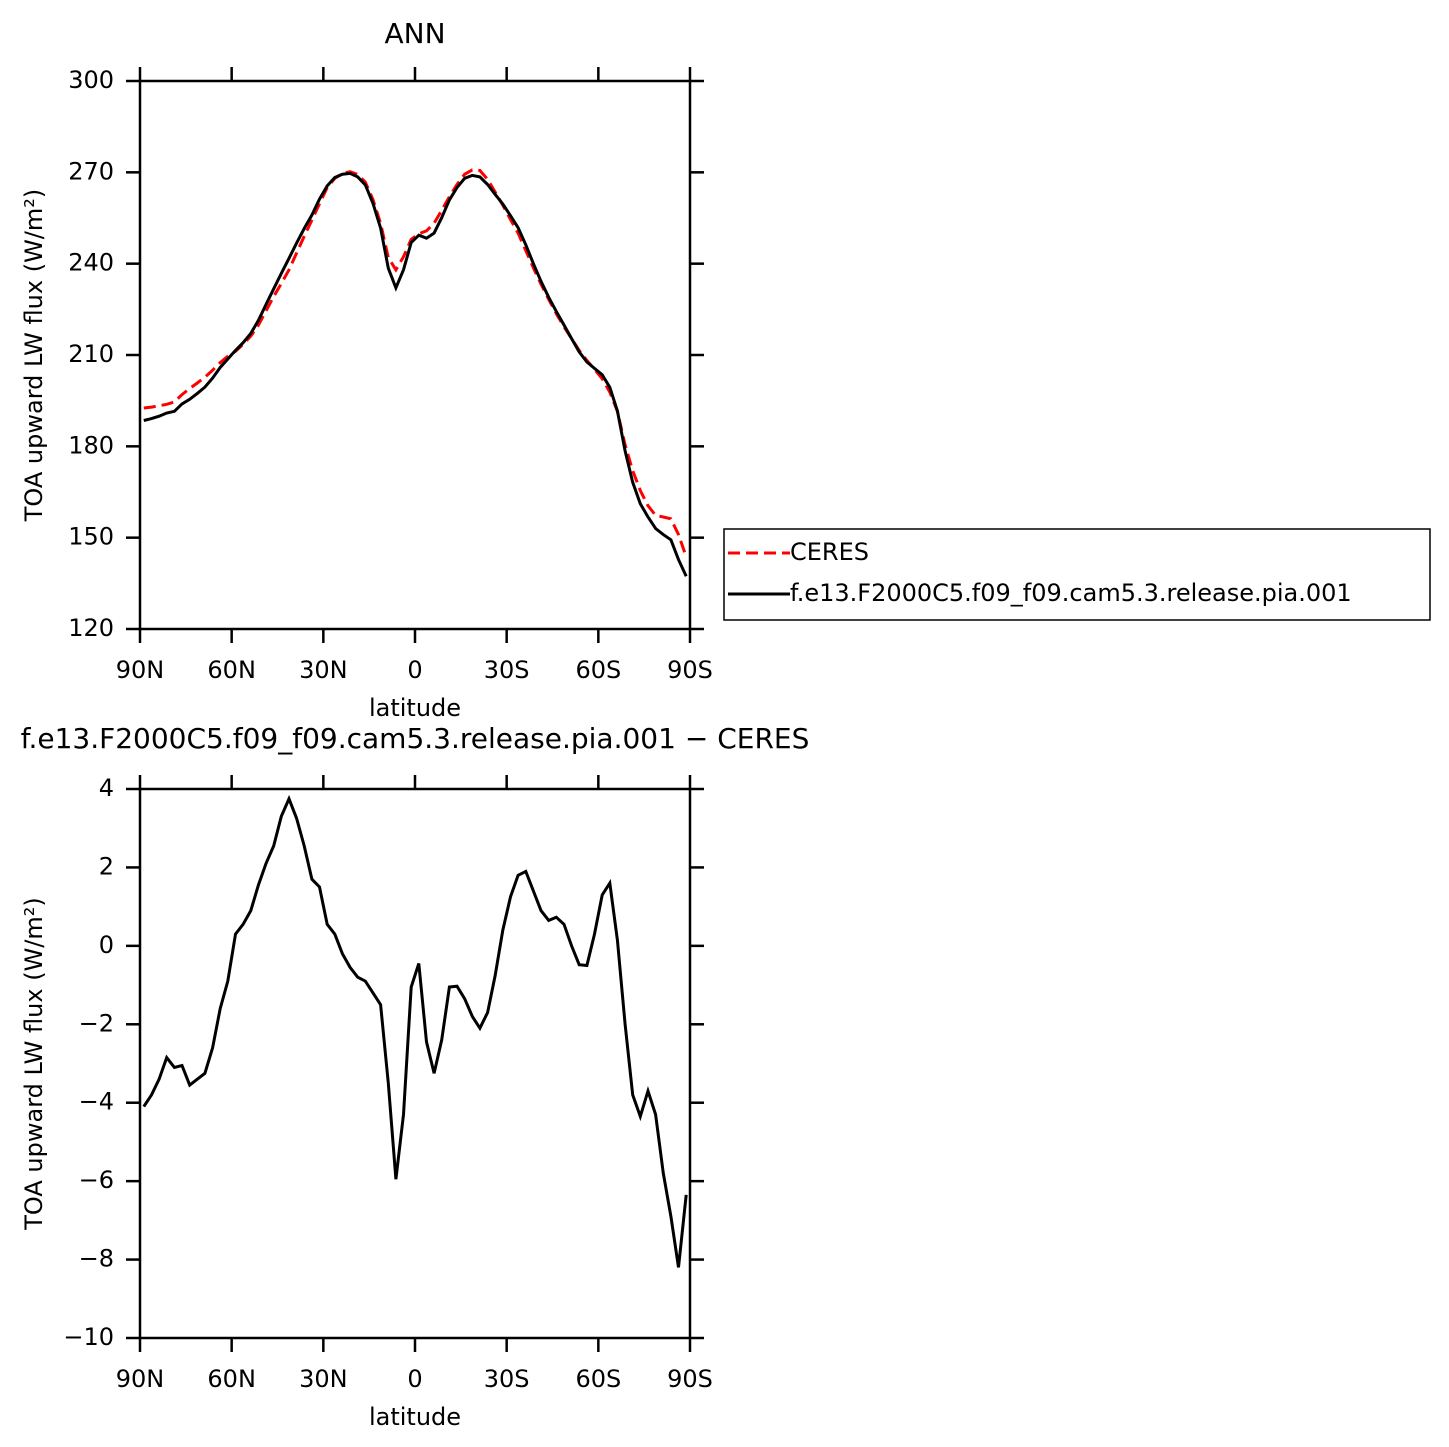 The height and width of the screenshot is (1447, 1449). I want to click on y-tick-label: −10, so click(88, 1337).